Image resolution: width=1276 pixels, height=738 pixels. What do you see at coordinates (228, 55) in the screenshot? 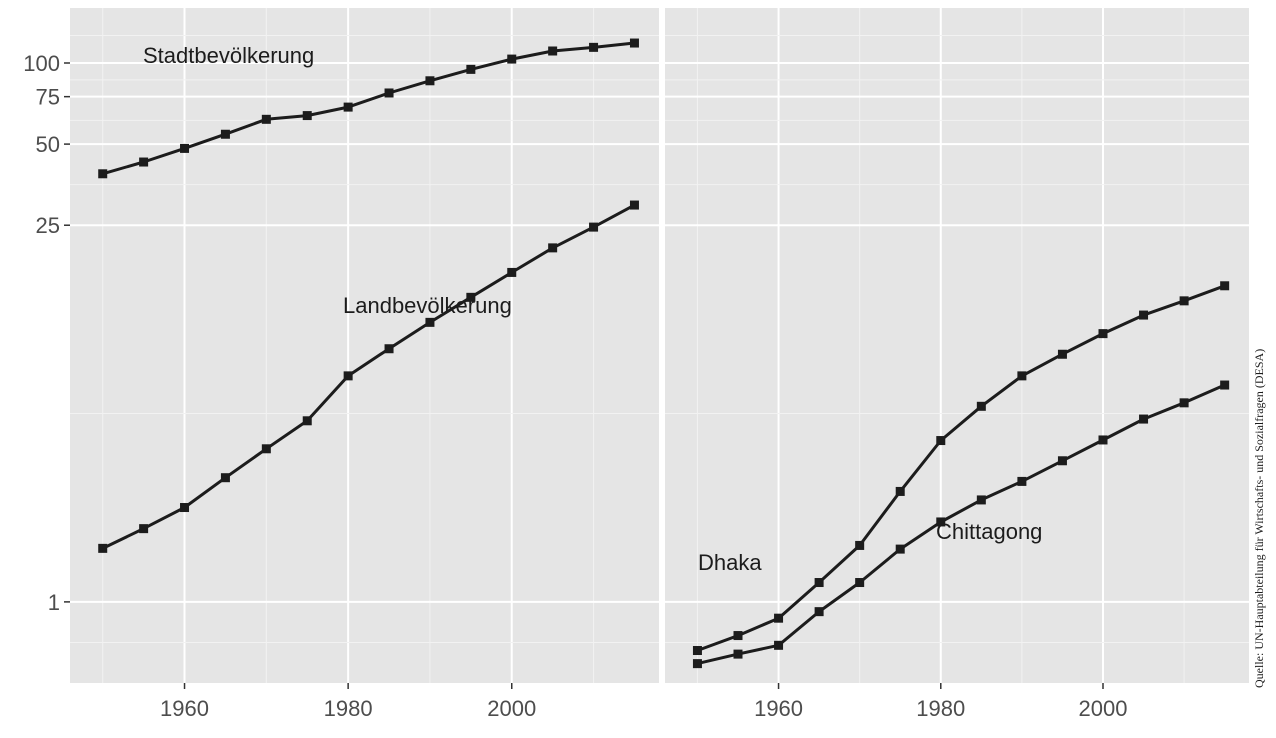
I see `series-label: Stadtbevölkerung` at bounding box center [228, 55].